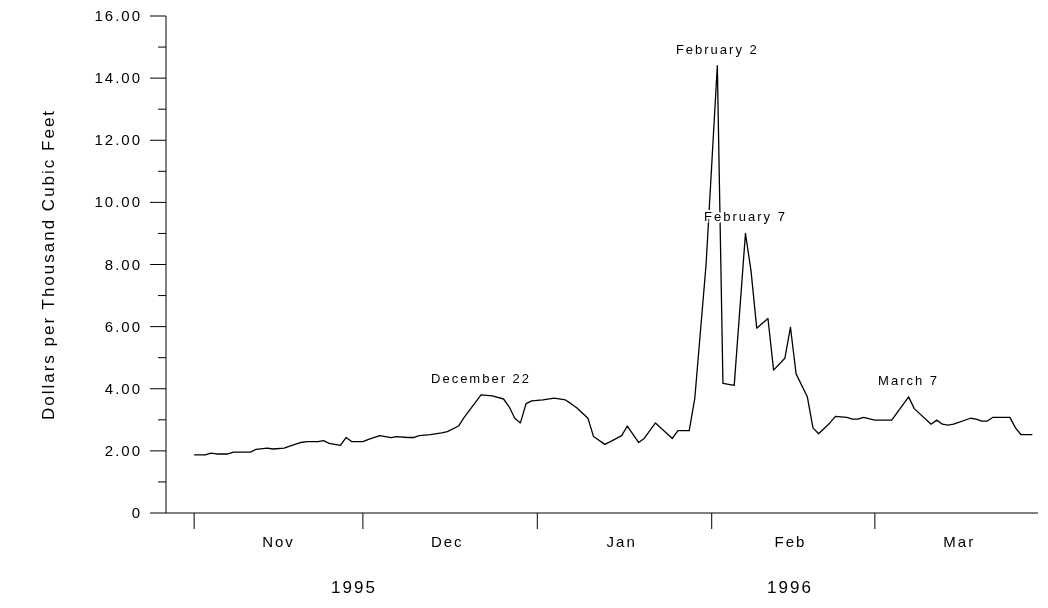  Describe the element at coordinates (621, 541) in the screenshot. I see `x-tick-label: Jan` at that location.